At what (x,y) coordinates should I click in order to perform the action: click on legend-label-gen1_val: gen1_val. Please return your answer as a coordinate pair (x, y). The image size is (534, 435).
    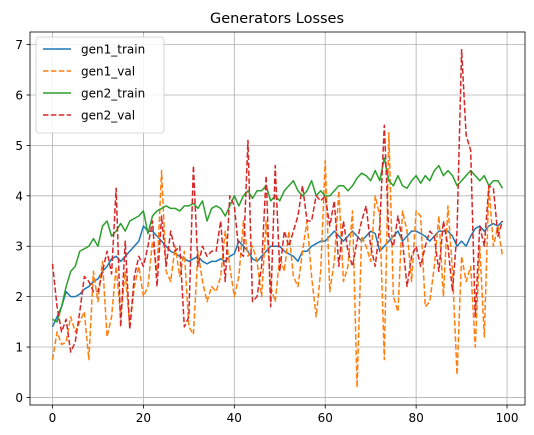
    Looking at the image, I should click on (108, 72).